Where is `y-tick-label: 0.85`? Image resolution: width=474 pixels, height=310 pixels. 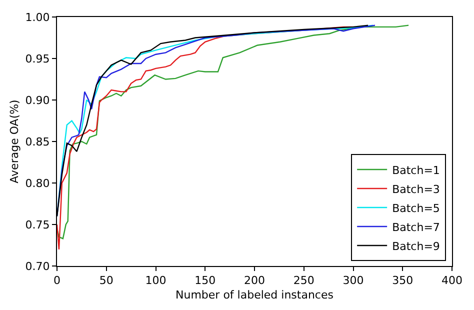
y-tick-label: 0.85 is located at coordinates (37, 141).